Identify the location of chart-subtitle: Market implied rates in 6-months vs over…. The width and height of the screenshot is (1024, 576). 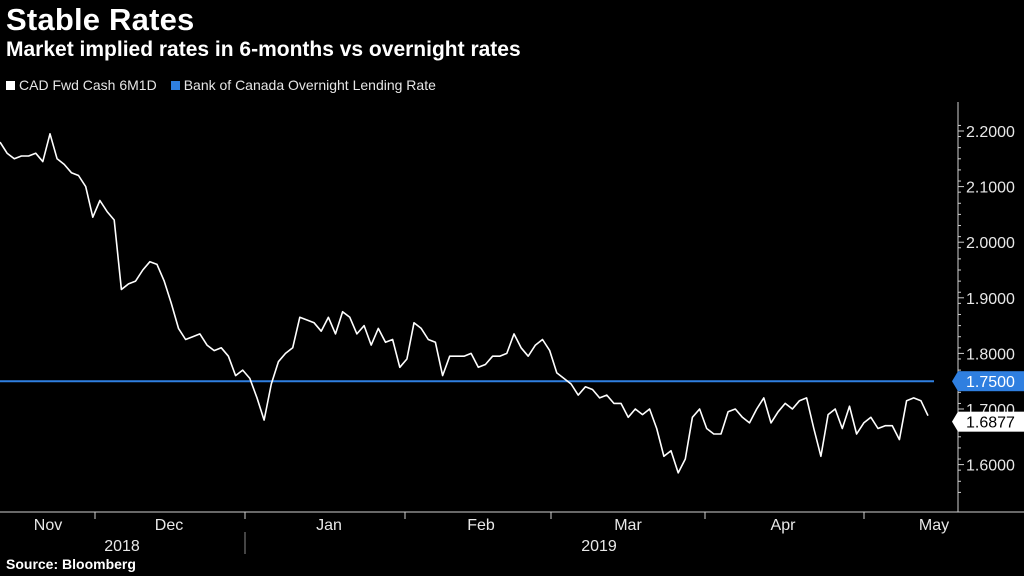
(263, 49).